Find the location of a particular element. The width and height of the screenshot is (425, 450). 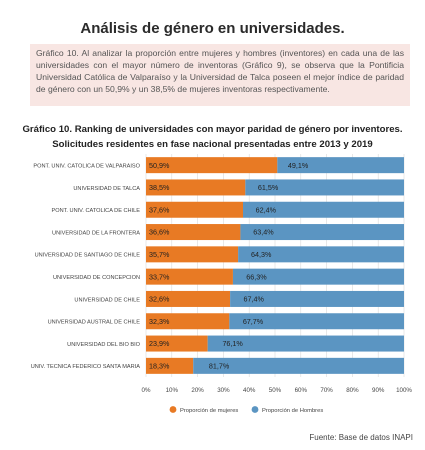

data-label-mujeres: 32,6% is located at coordinates (159, 299).